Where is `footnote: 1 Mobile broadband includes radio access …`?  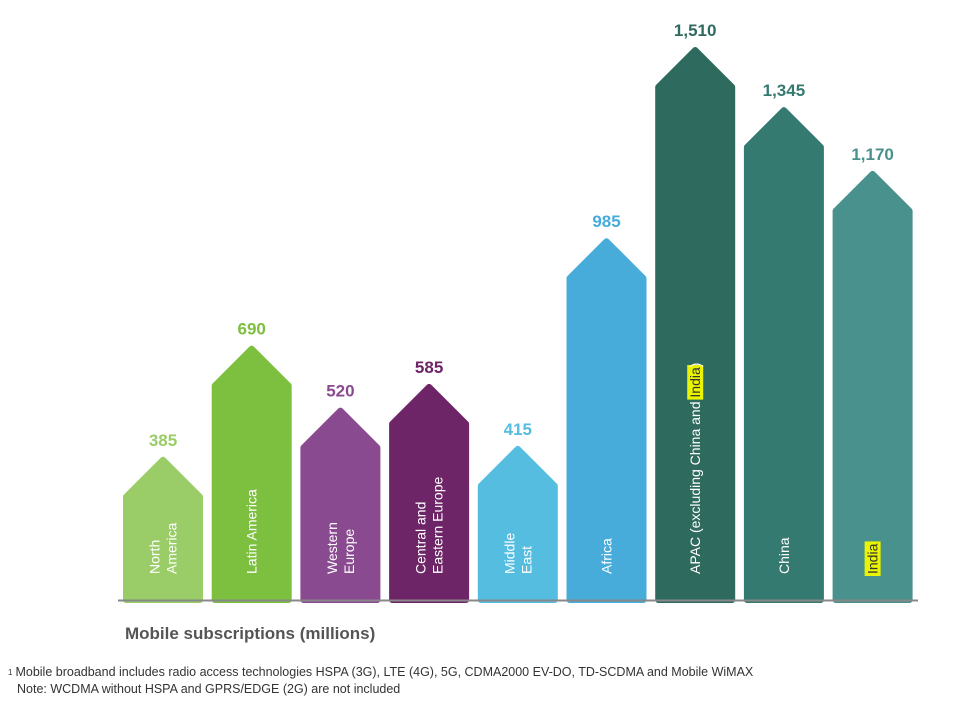 footnote: 1 Mobile broadband includes radio access … is located at coordinates (380, 681).